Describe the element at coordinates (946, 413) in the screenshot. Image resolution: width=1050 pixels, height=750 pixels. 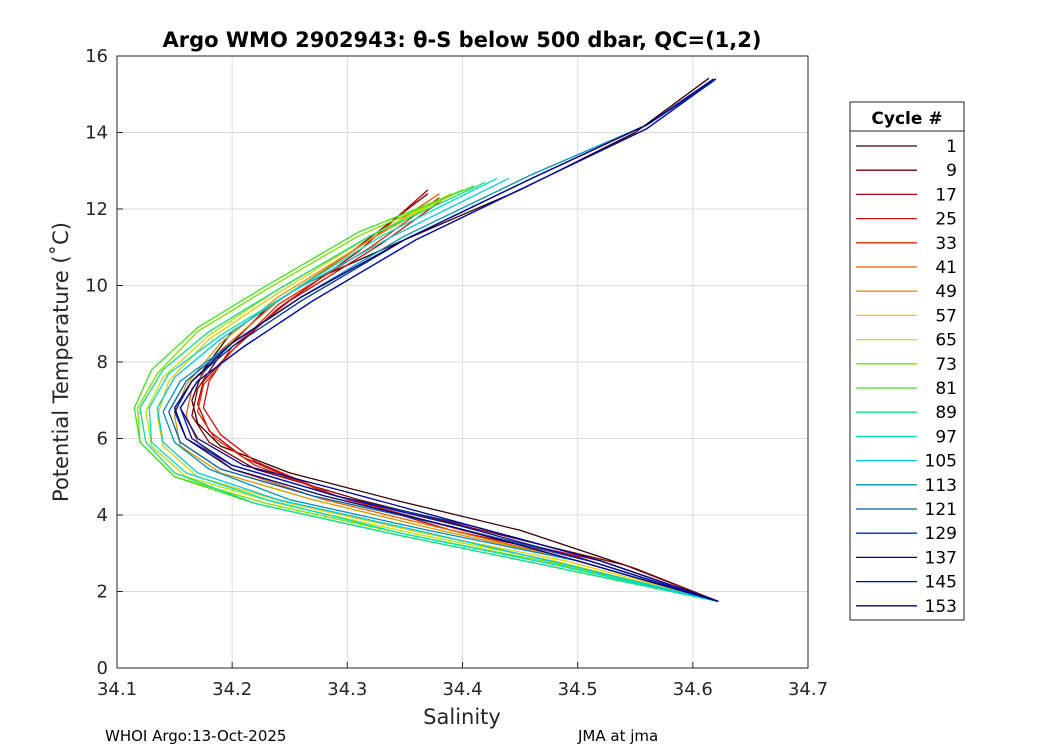
I see `legend-label: 89` at that location.